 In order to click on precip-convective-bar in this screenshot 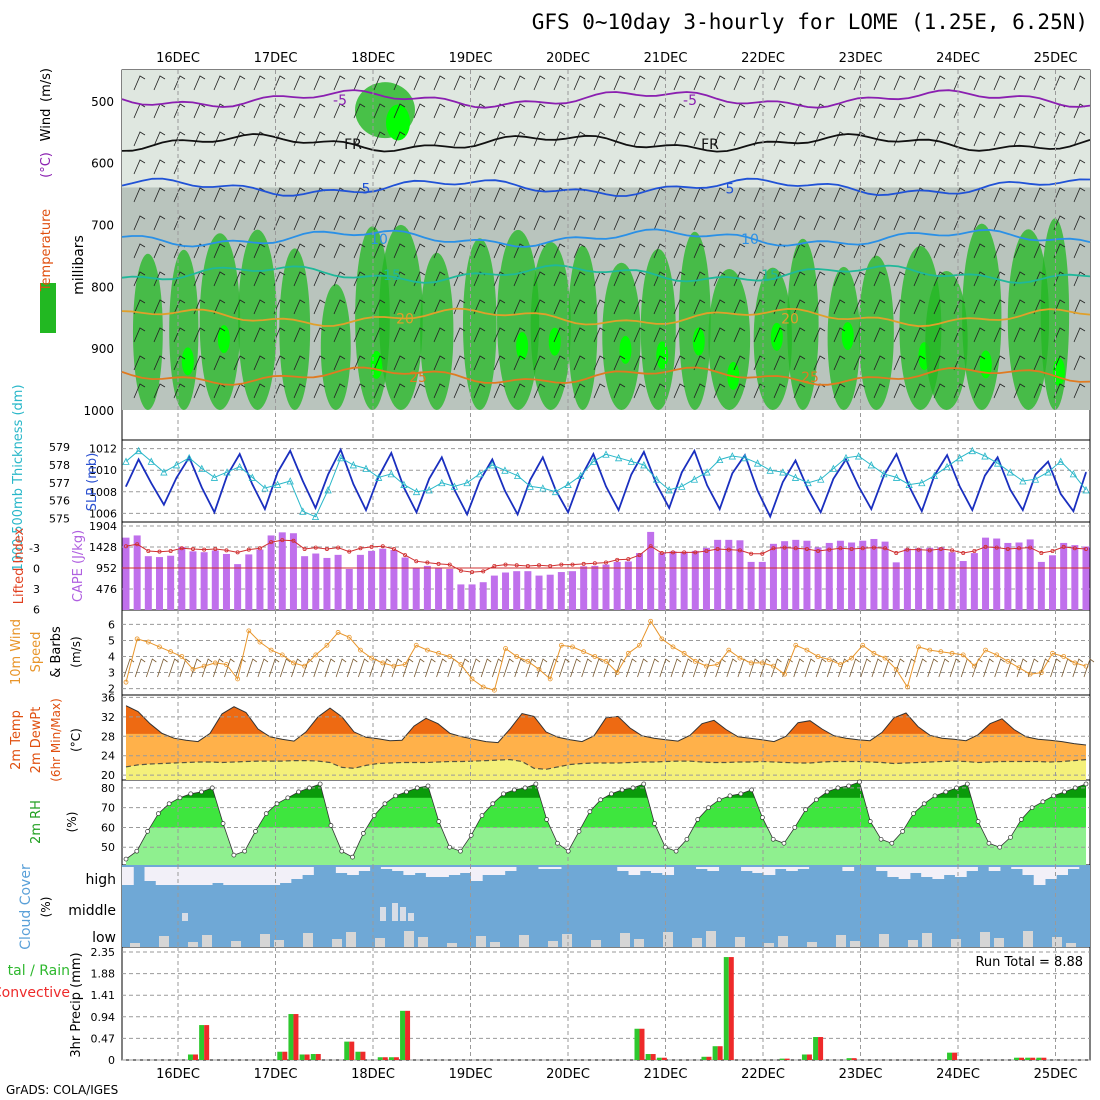, I will do `click(363, 1055)`.